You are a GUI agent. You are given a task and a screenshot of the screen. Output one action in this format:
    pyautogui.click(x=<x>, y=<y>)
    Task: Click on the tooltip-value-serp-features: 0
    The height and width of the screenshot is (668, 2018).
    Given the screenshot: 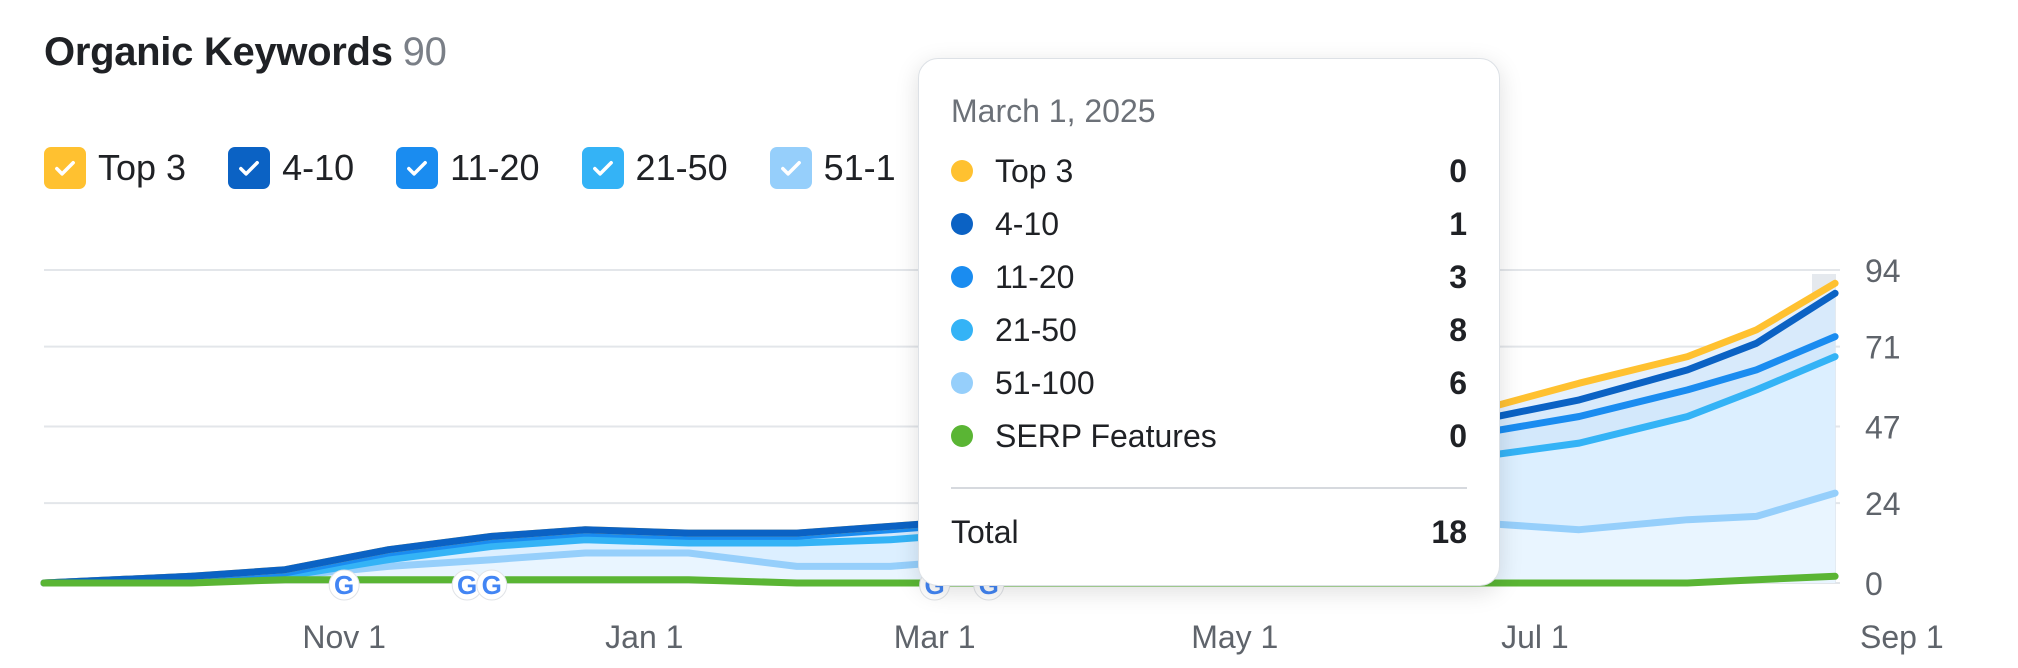 What is the action you would take?
    pyautogui.click(x=1458, y=435)
    